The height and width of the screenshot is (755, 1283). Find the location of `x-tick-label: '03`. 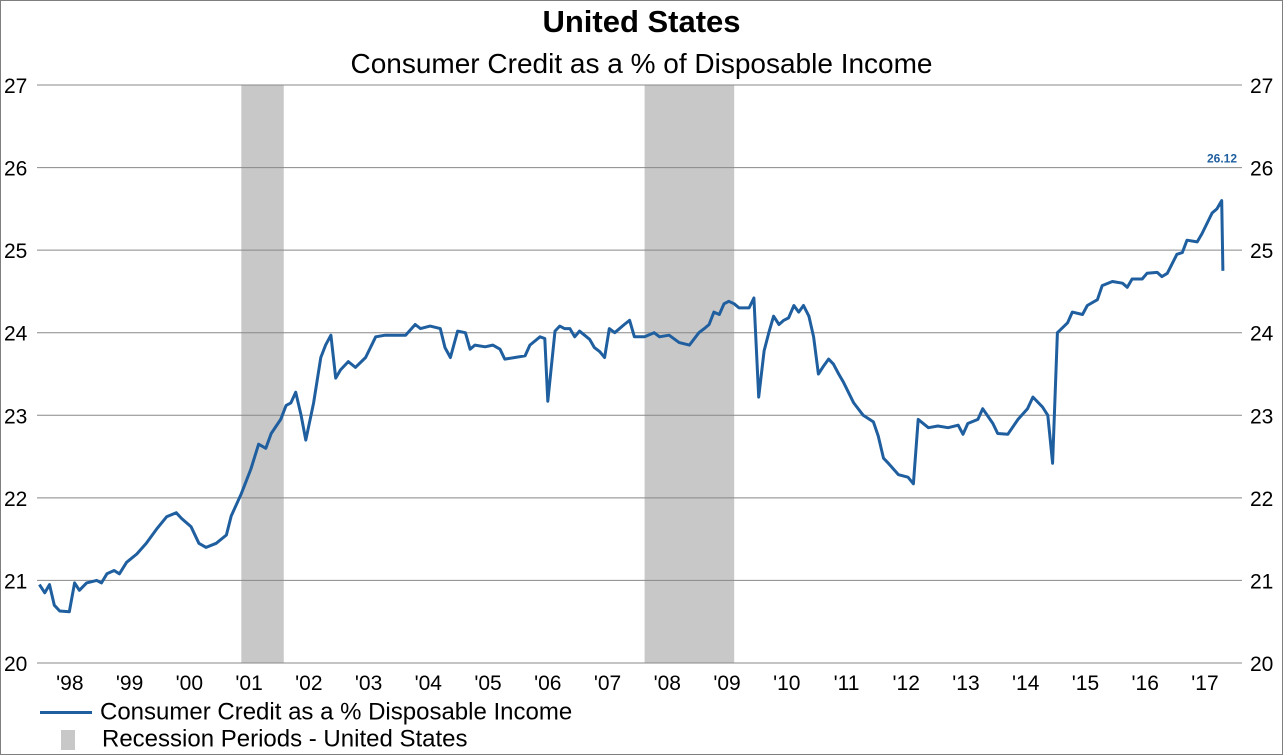

x-tick-label: '03 is located at coordinates (368, 683).